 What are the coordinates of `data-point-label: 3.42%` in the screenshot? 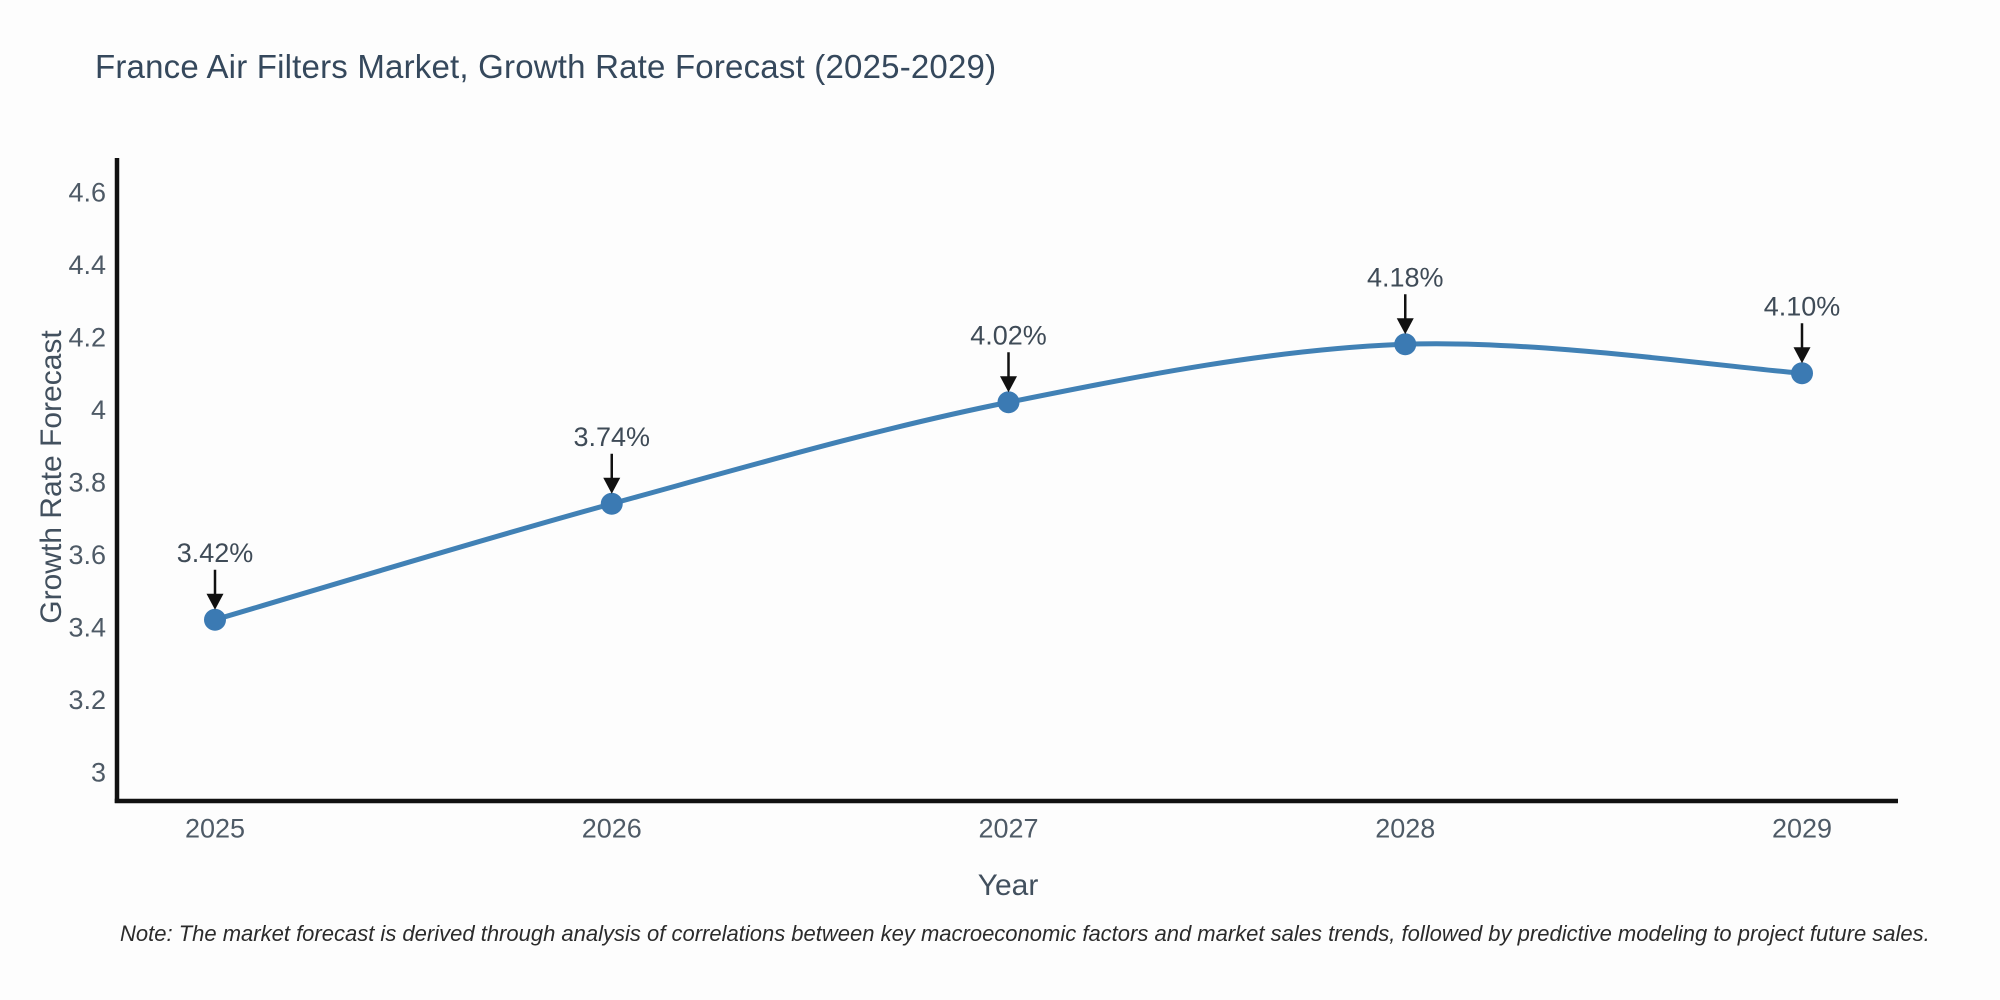 It's located at (215, 553).